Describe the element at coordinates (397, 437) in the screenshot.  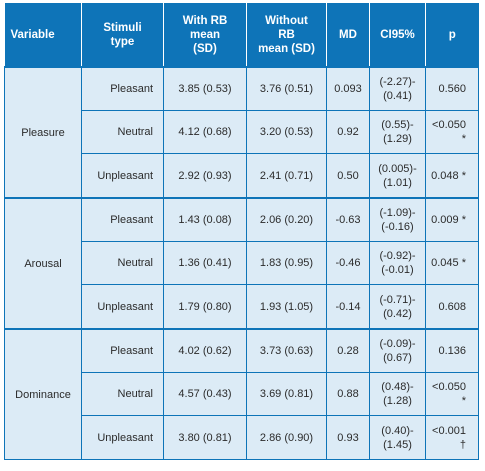
I see `ci-cell: (0.40)- (1.45)` at that location.